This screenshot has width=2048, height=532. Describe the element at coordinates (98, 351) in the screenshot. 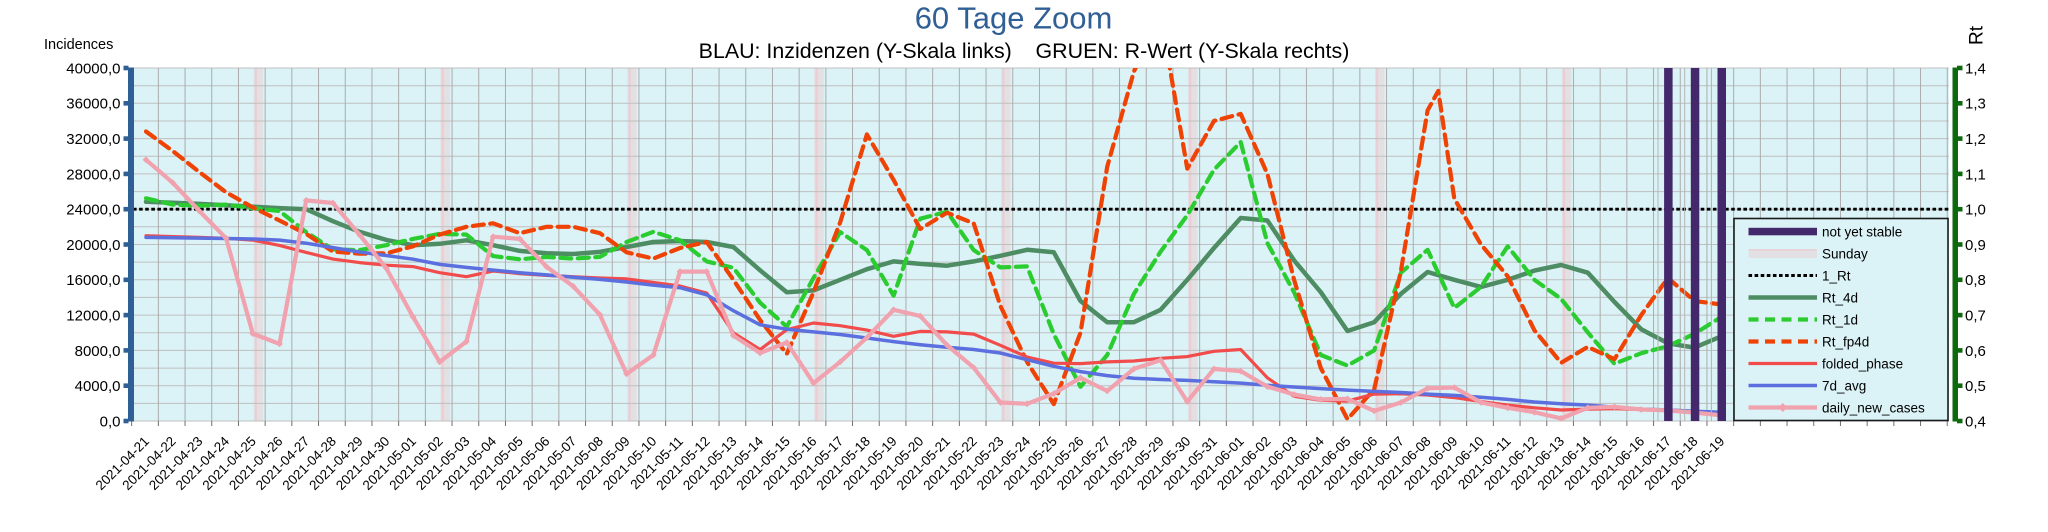

I see `svg-text: 8000,0` at that location.